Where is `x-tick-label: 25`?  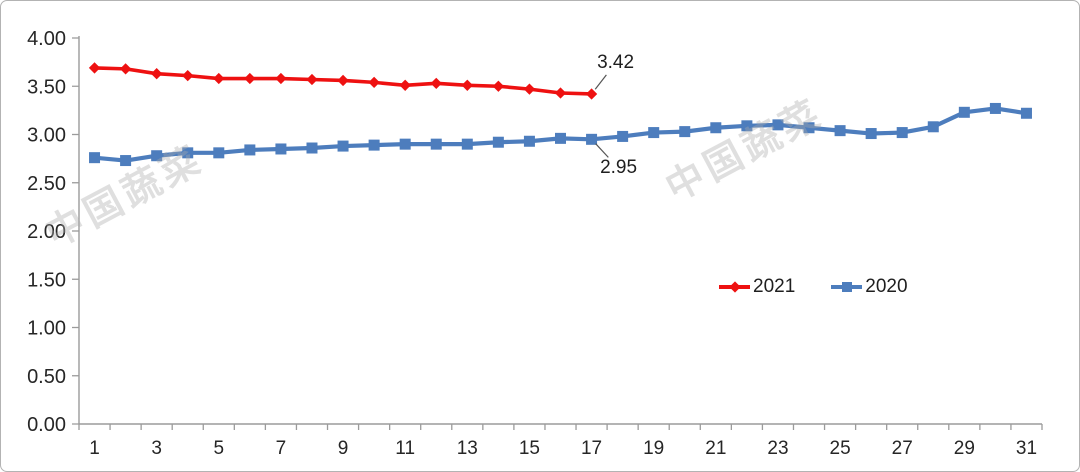 x-tick-label: 25 is located at coordinates (840, 448).